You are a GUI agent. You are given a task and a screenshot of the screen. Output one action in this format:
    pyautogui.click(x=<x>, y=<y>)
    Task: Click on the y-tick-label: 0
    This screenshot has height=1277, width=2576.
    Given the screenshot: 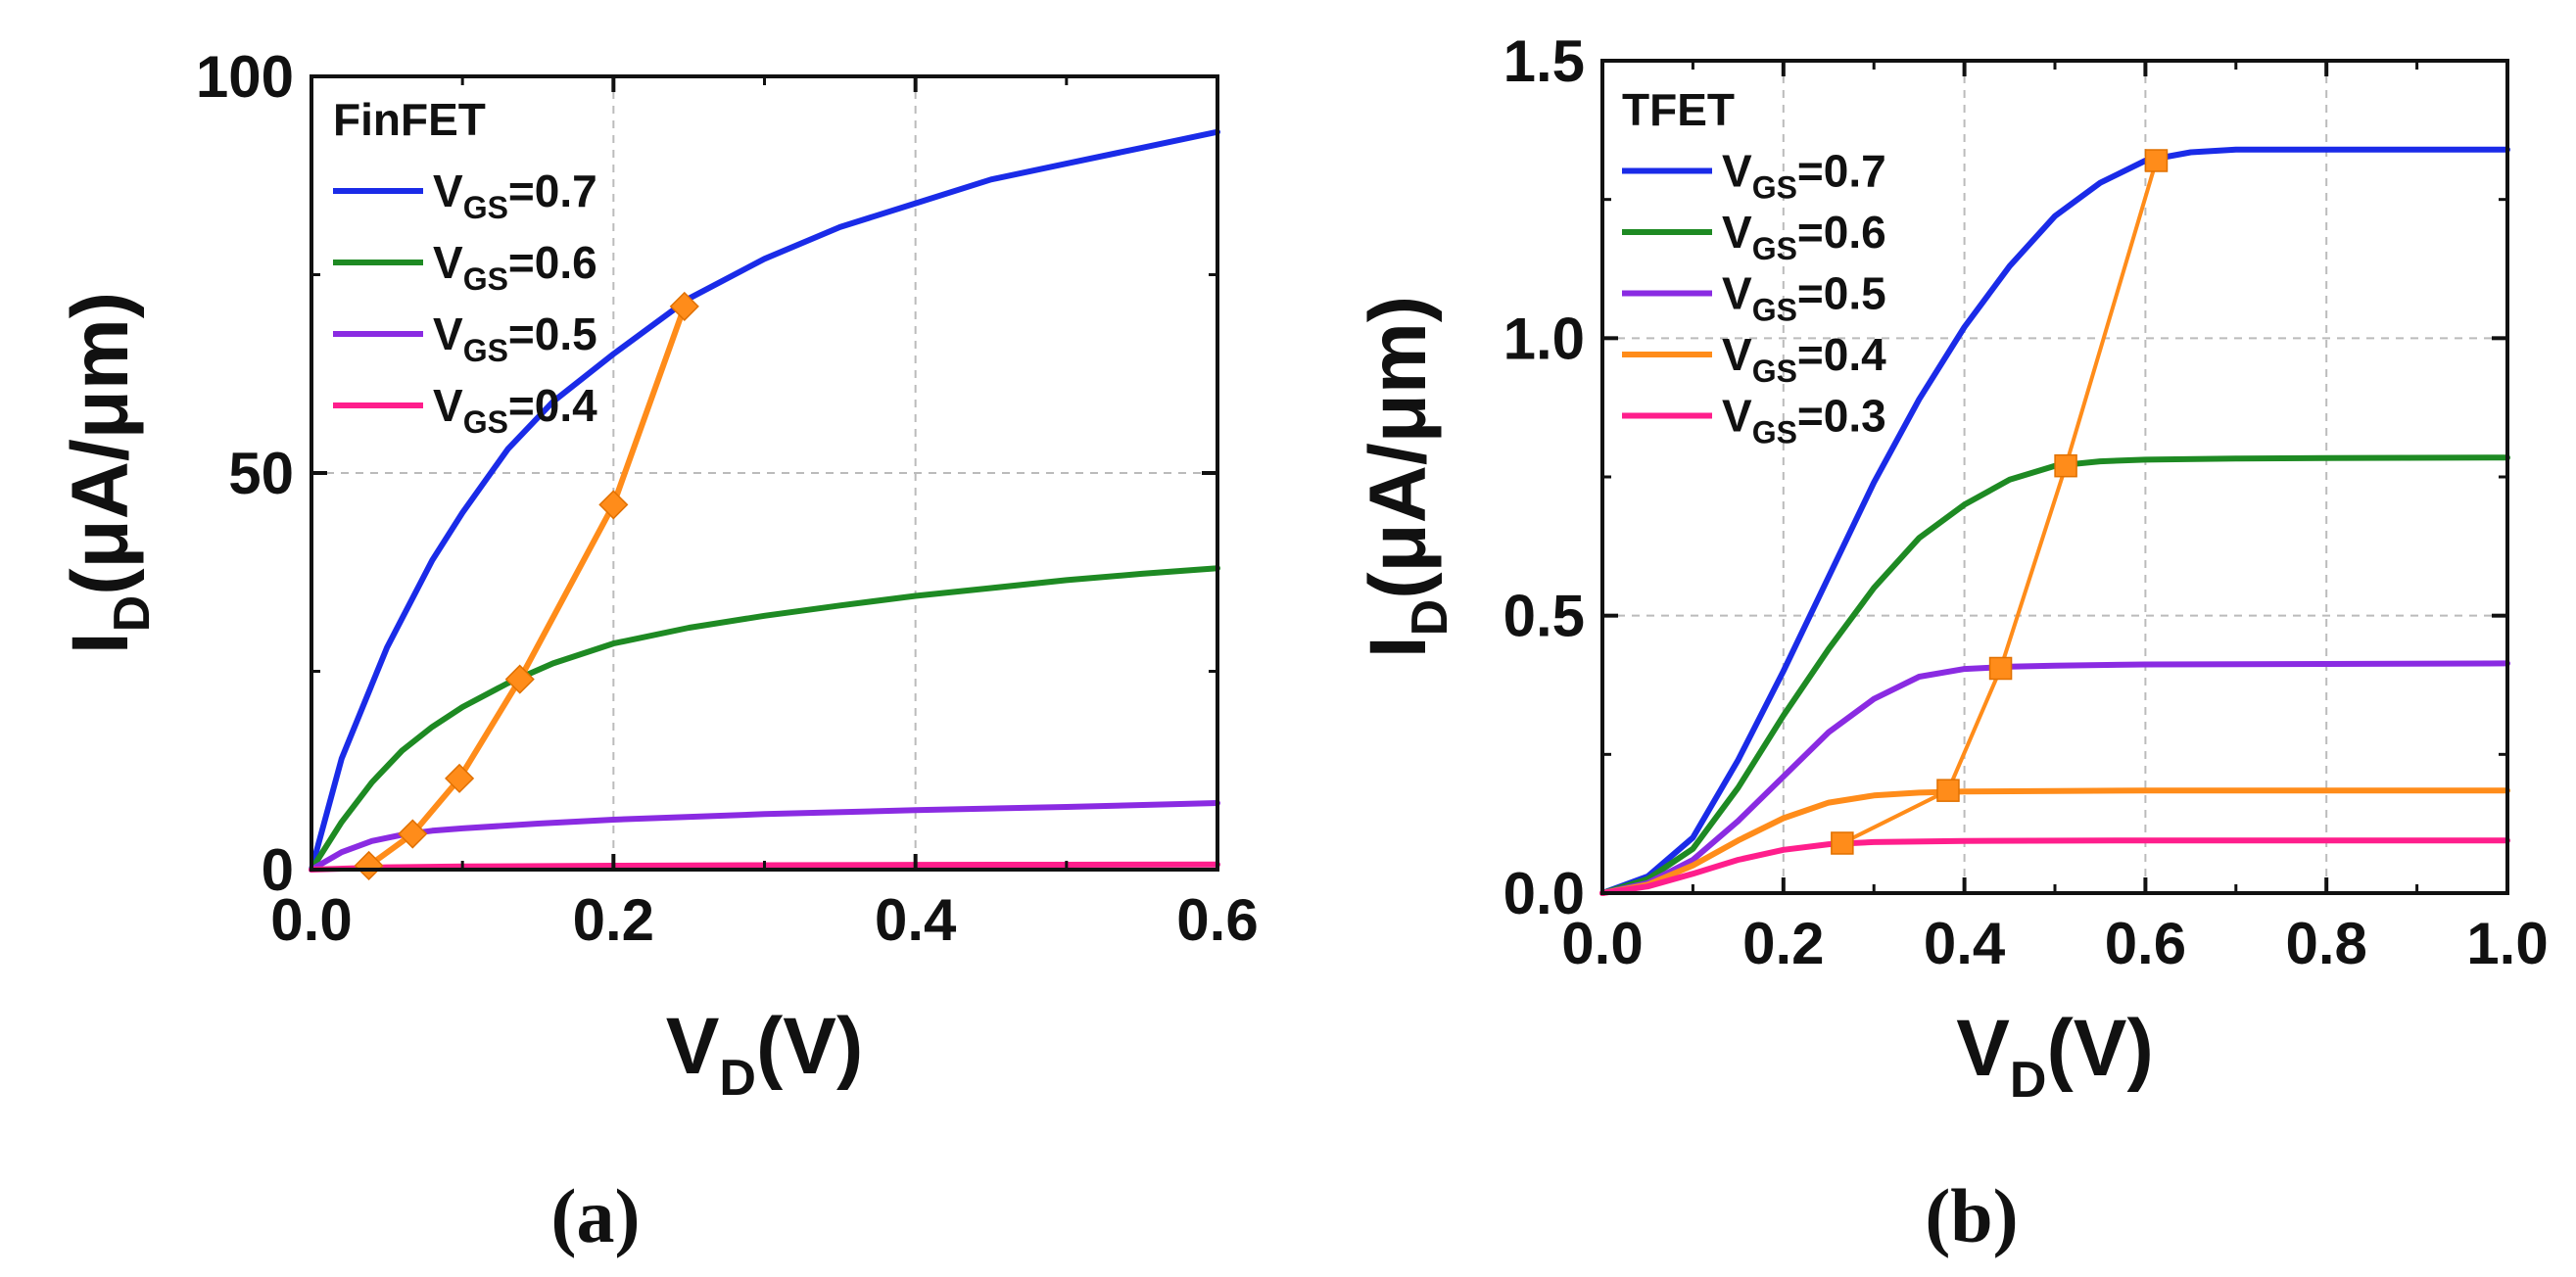 What is the action you would take?
    pyautogui.click(x=278, y=870)
    